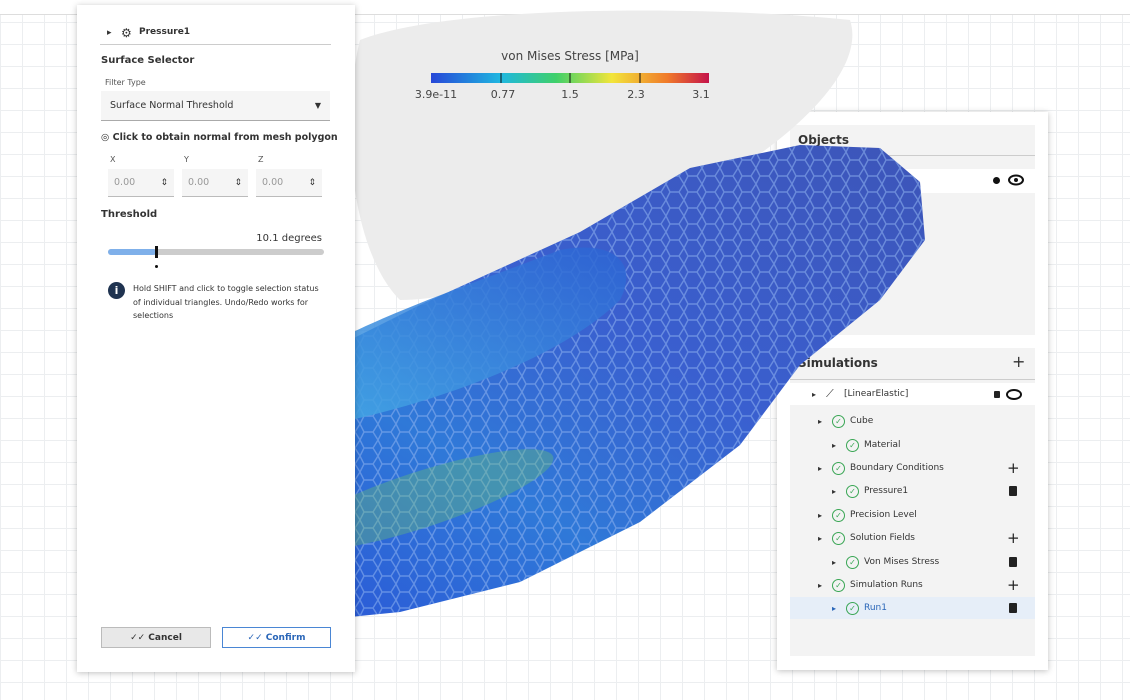 The height and width of the screenshot is (700, 1130). Describe the element at coordinates (172, 105) in the screenshot. I see `filter-value: Surface Normal Threshold` at that location.